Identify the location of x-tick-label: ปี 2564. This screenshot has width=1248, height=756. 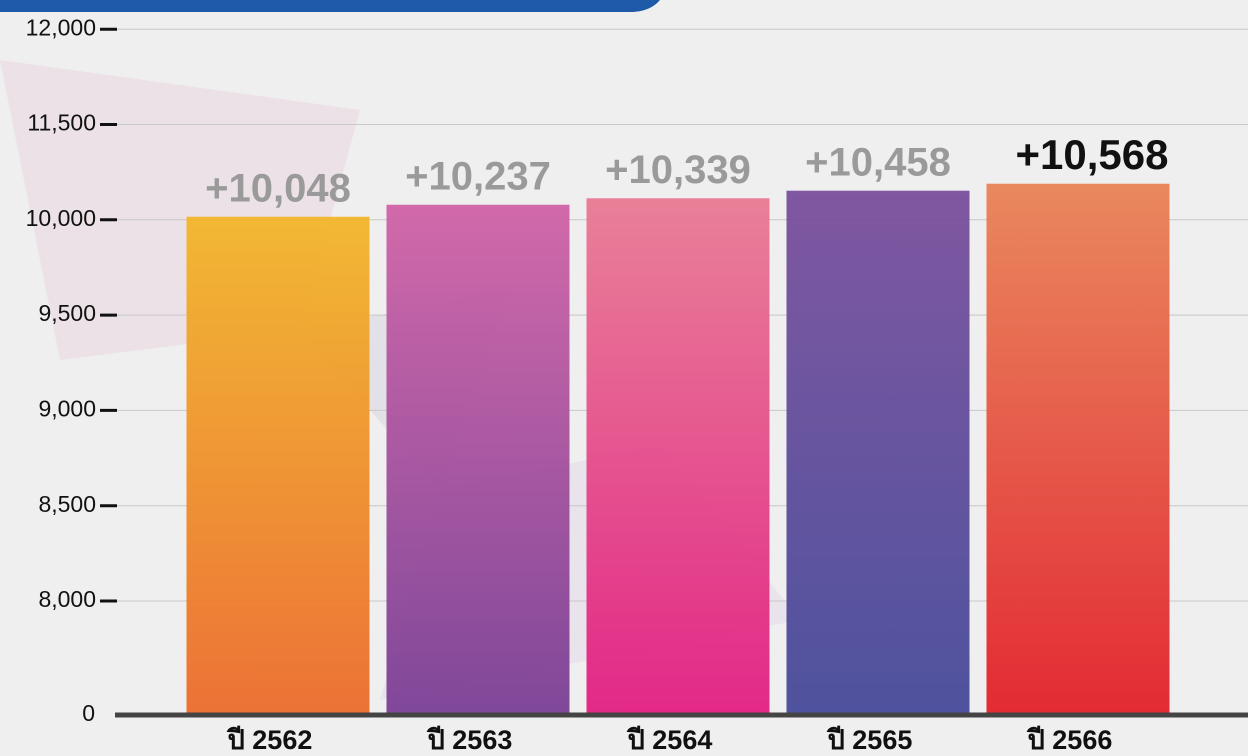
(669, 740).